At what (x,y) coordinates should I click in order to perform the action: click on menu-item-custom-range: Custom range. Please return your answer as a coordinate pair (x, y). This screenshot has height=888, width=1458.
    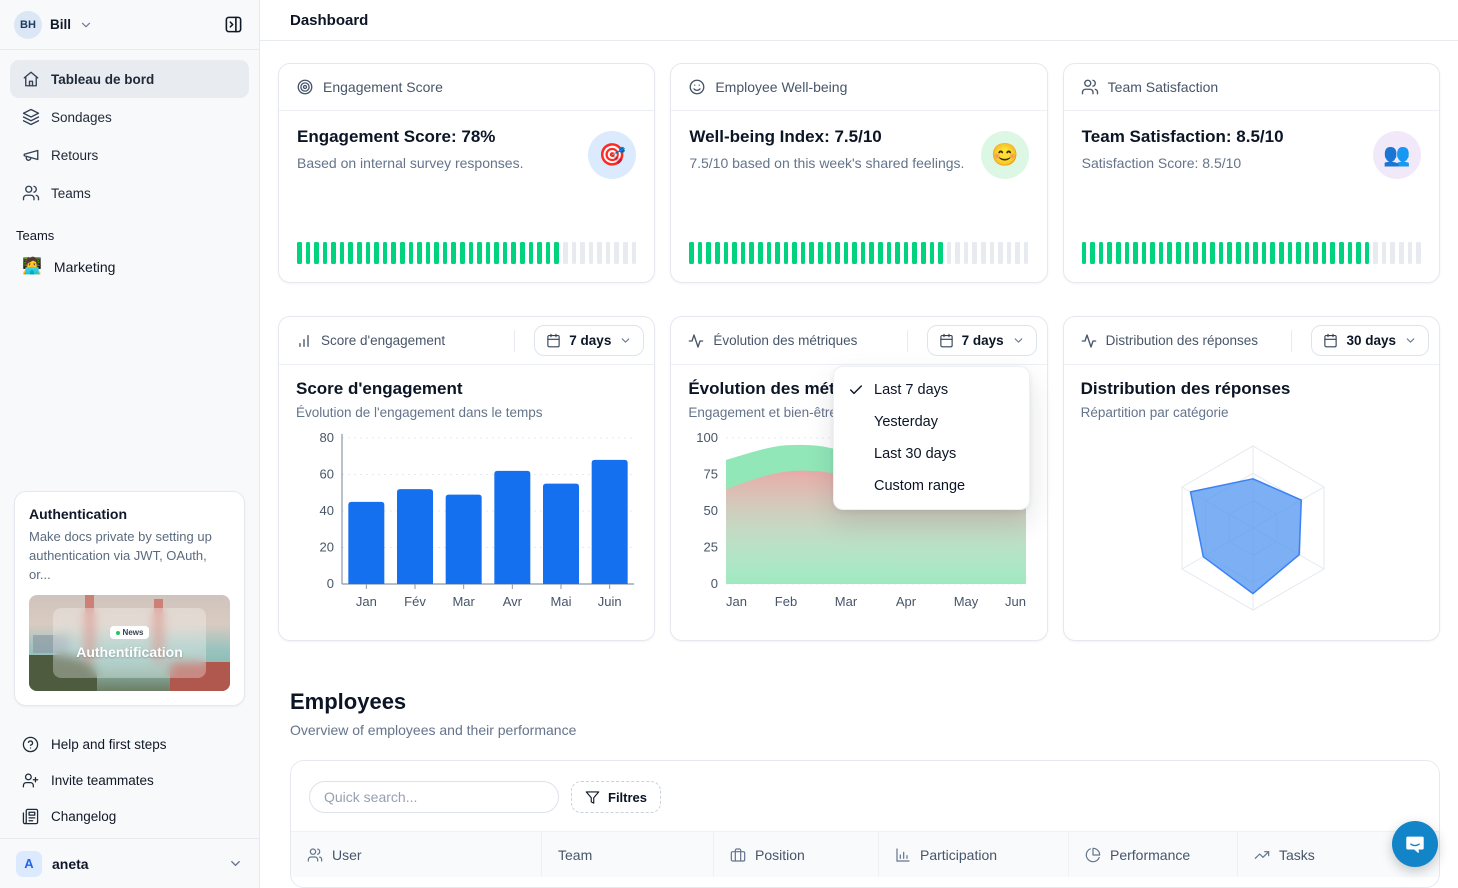
    Looking at the image, I should click on (931, 486).